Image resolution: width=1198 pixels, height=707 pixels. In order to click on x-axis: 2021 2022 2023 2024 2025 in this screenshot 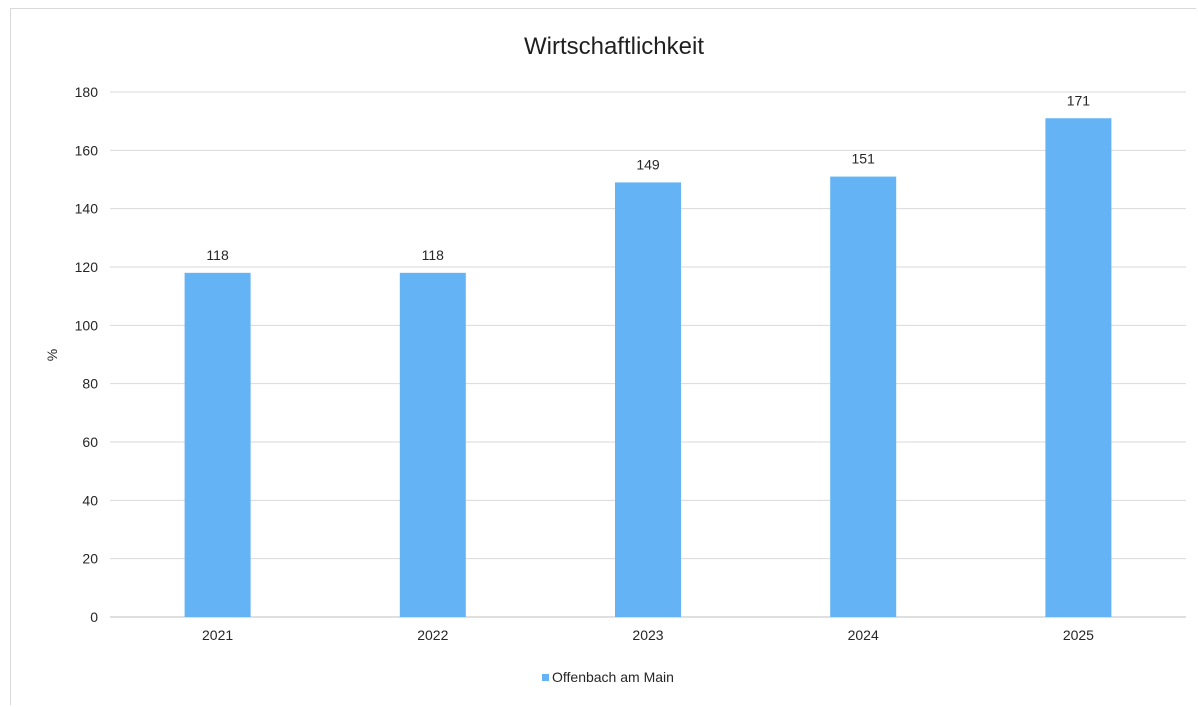, I will do `click(648, 635)`.